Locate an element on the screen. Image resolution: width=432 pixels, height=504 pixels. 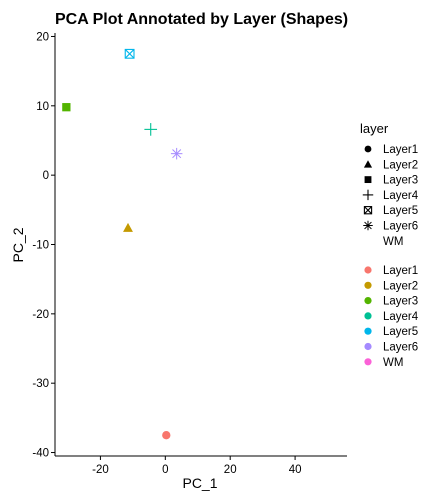
legend-shape-label: Layer3 is located at coordinates (400, 181).